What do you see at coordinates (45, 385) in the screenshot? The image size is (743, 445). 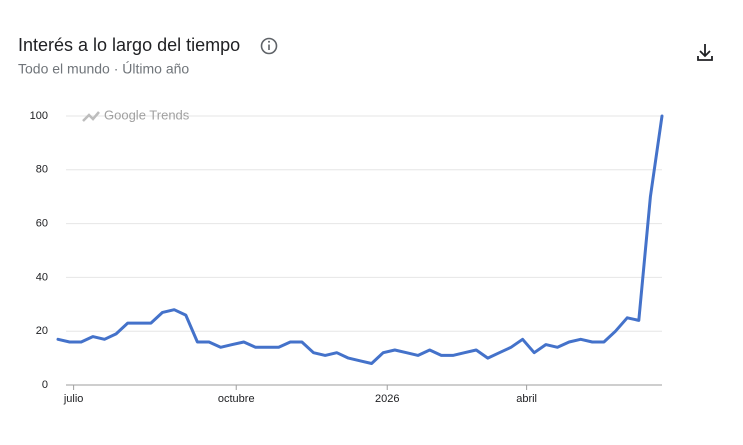 I see `y-tick-label: 0` at bounding box center [45, 385].